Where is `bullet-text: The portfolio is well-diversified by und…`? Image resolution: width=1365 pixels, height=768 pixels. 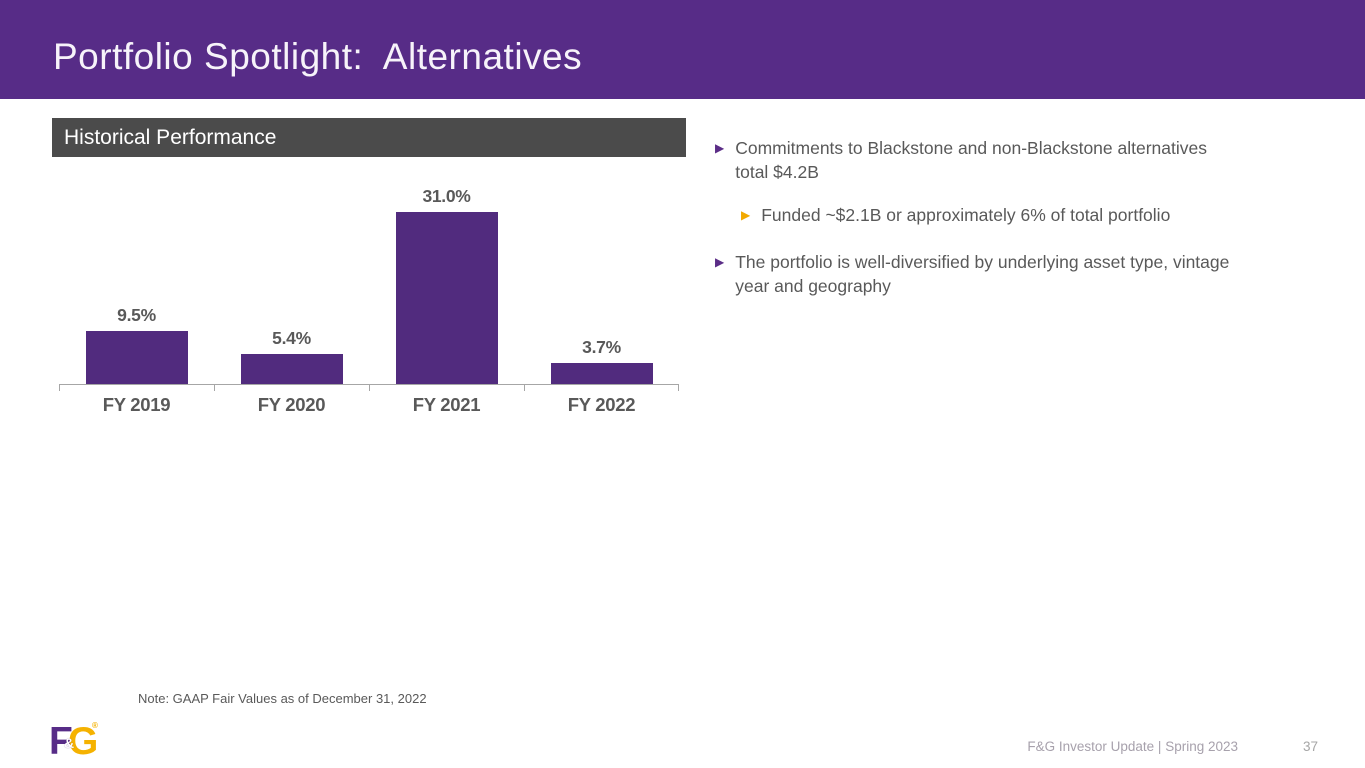 bullet-text: The portfolio is well-diversified by und… is located at coordinates (982, 274).